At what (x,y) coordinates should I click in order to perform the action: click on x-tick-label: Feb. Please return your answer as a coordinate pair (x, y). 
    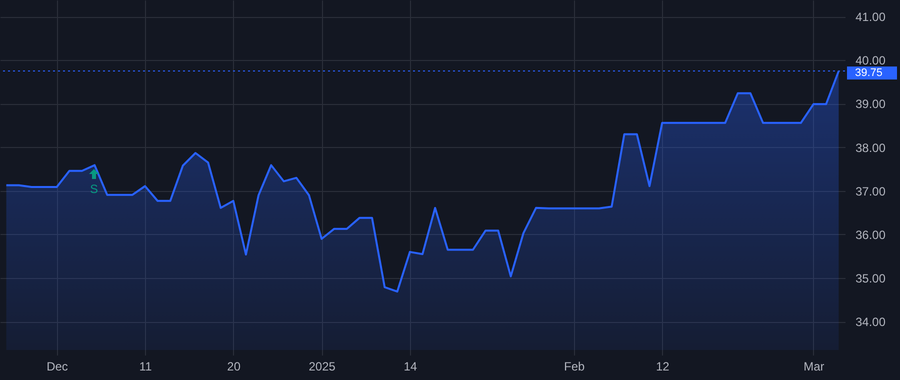
    Looking at the image, I should click on (575, 367).